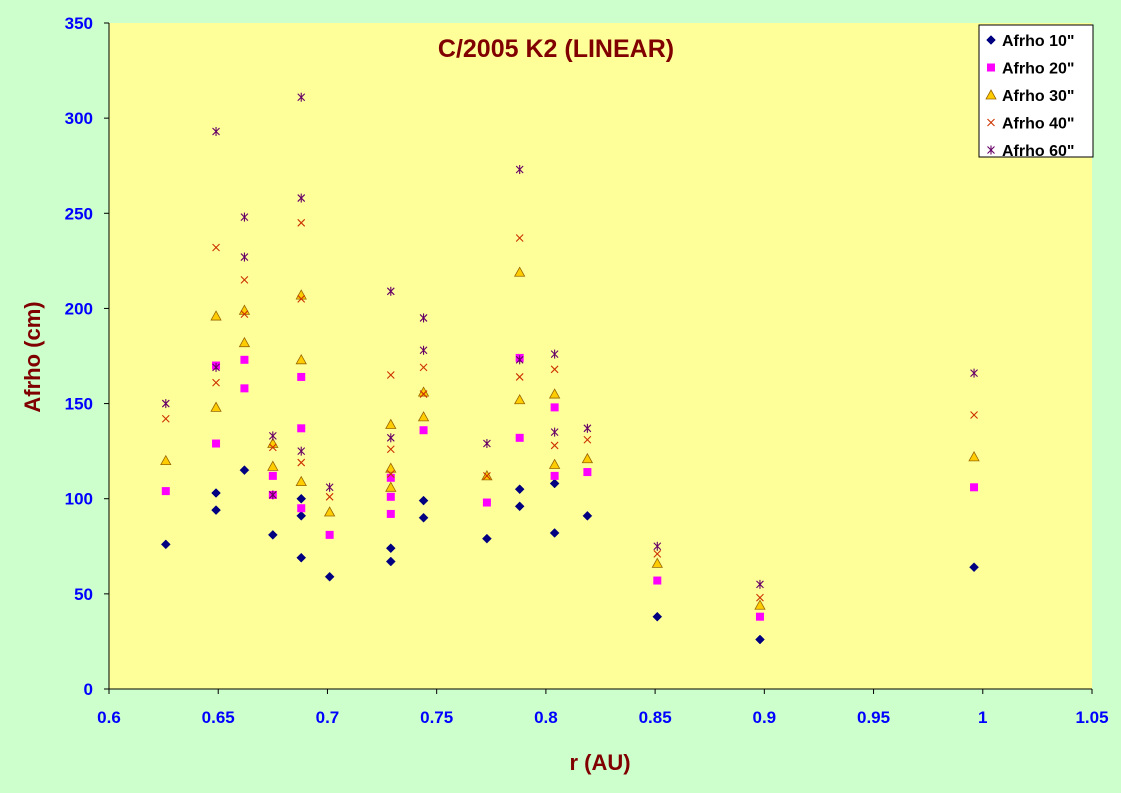 This screenshot has height=793, width=1121. Describe the element at coordinates (556, 49) in the screenshot. I see `chart-title: C/2005 K2 (LINEAR)` at that location.